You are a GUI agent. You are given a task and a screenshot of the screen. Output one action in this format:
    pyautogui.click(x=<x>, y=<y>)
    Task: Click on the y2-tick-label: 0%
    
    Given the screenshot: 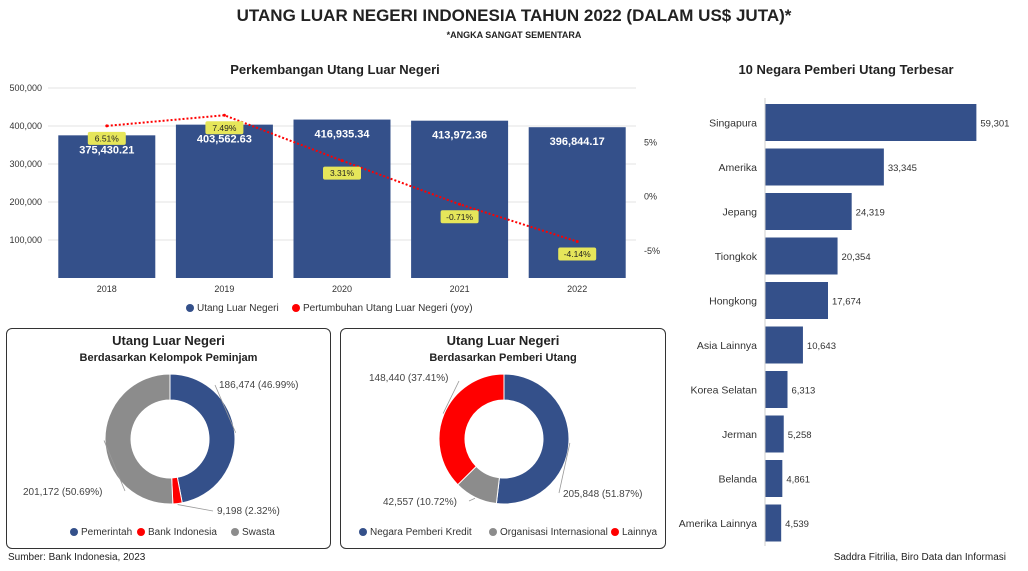 What is the action you would take?
    pyautogui.click(x=650, y=197)
    